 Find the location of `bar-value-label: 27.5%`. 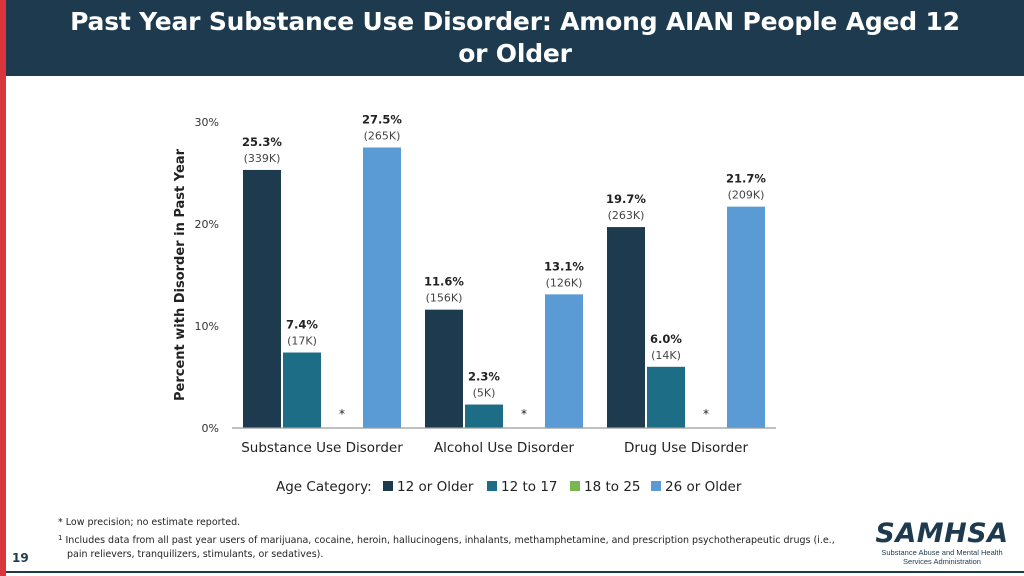

bar-value-label: 27.5% is located at coordinates (382, 120).